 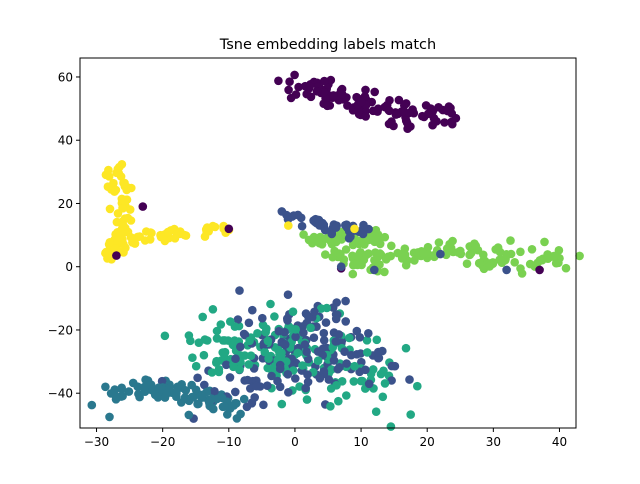 What do you see at coordinates (60, 394) in the screenshot?
I see `y-tick-label: −40` at bounding box center [60, 394].